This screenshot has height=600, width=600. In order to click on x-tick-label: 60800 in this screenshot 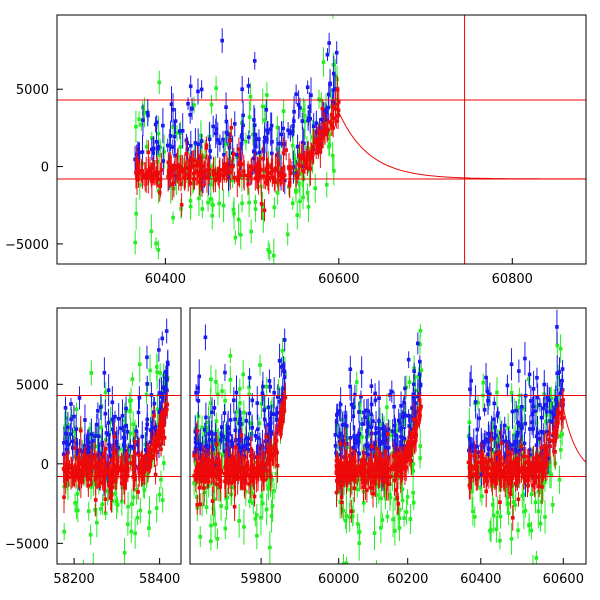, I will do `click(512, 279)`.